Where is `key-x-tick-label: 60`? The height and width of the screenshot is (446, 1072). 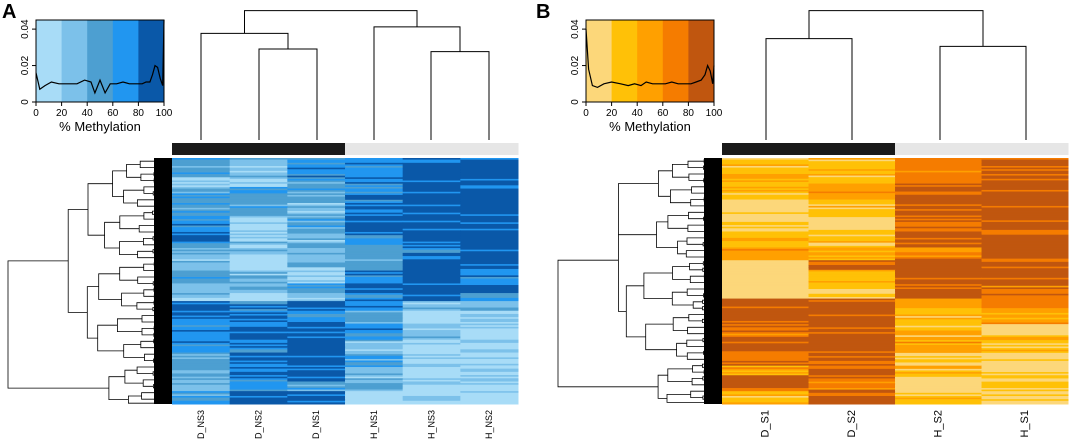 key-x-tick-label: 60 is located at coordinates (113, 113).